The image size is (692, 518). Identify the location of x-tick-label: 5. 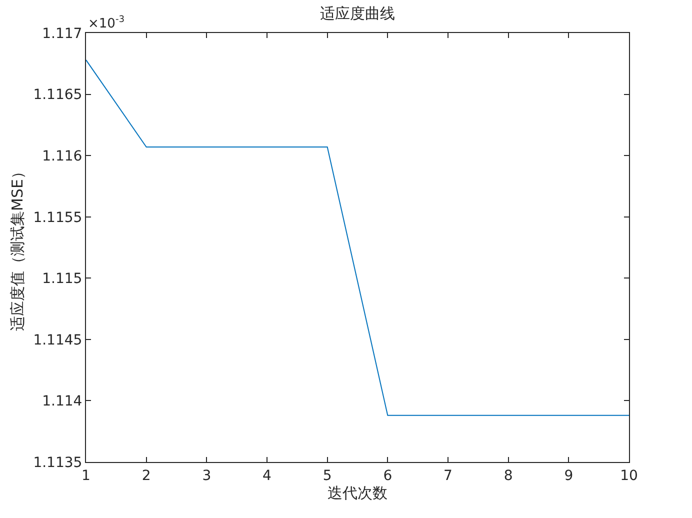
(327, 476).